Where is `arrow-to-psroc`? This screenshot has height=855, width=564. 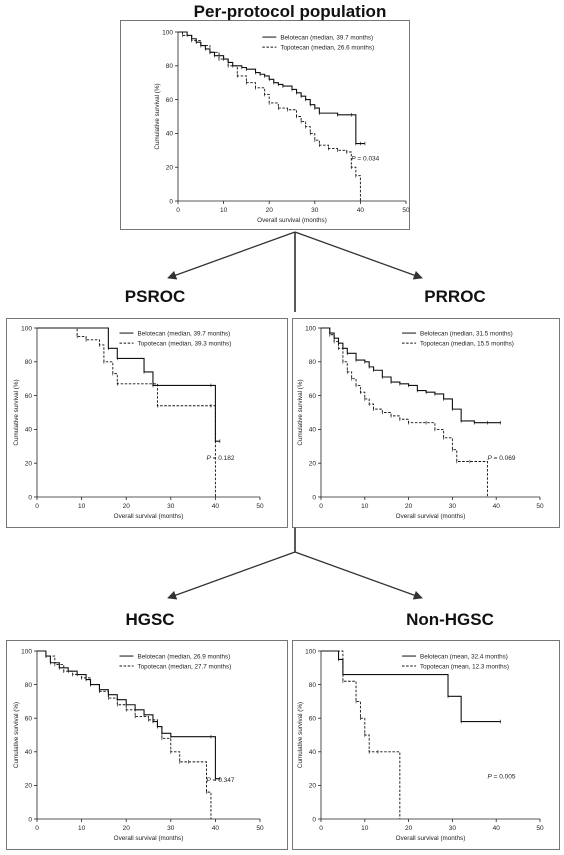
arrow-to-psroc is located at coordinates (231, 255).